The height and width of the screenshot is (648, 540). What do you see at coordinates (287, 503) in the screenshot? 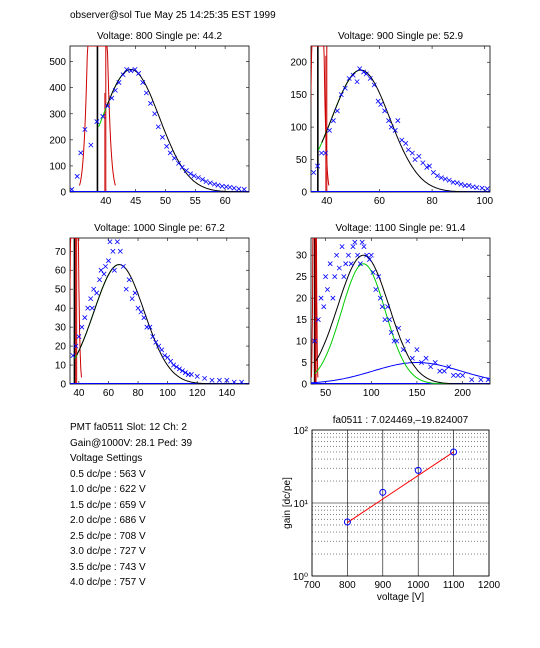
I see `y-axis-label: gain [dc/pe]` at bounding box center [287, 503].